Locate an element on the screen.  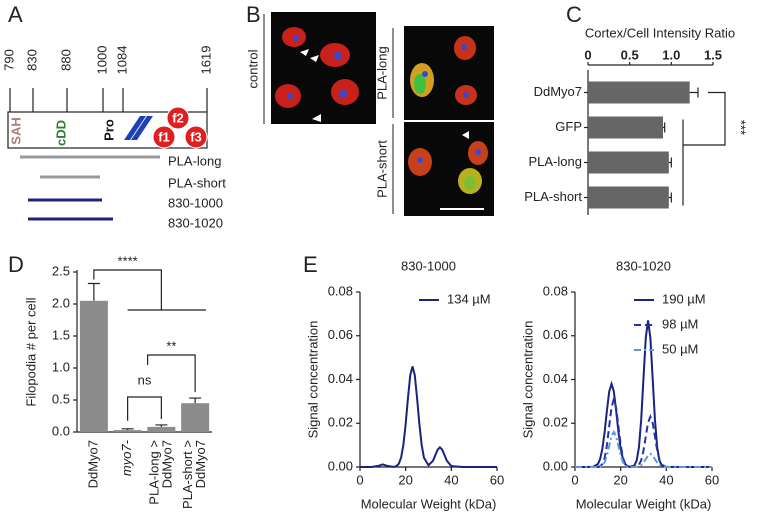
domain-label: Pro is located at coordinates (108, 130).